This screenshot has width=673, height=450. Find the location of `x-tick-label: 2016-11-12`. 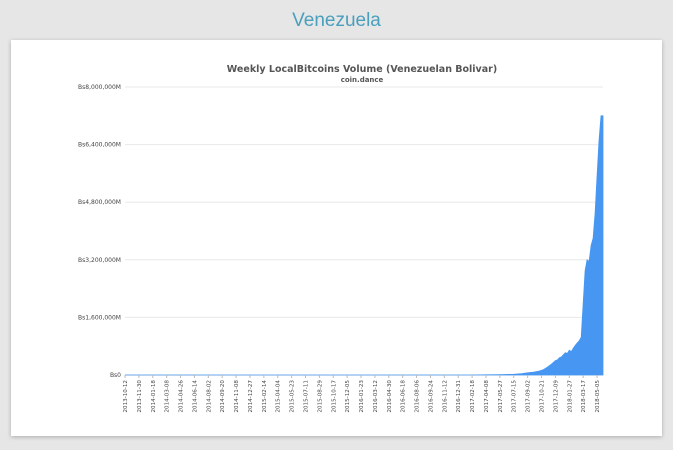

x-tick-label: 2016-11-12 is located at coordinates (445, 396).